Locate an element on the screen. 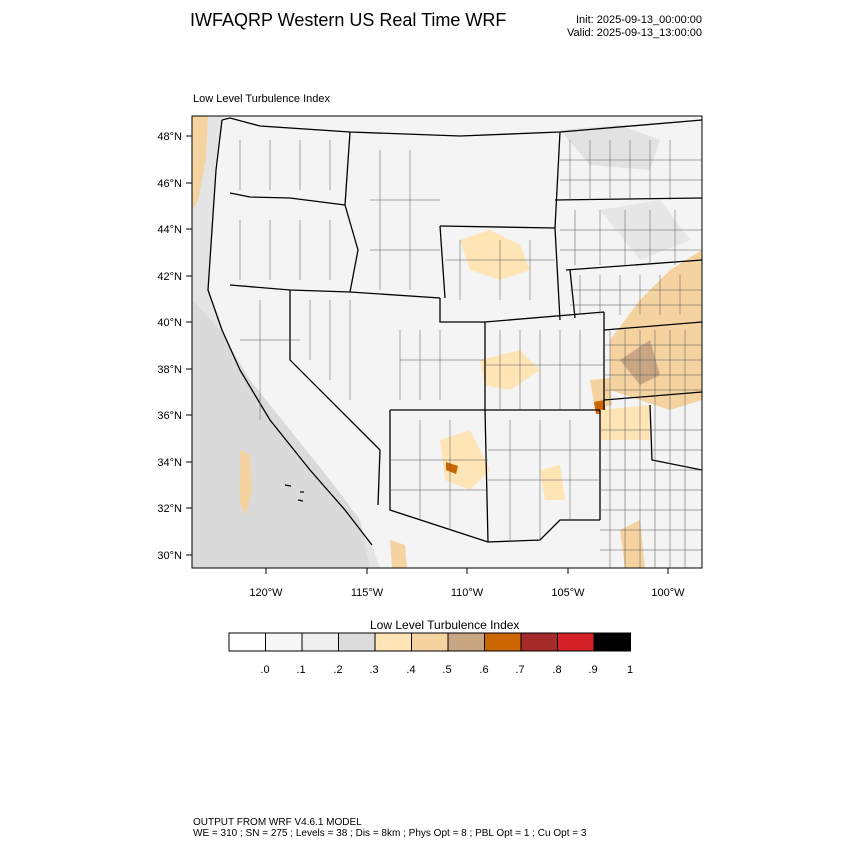  lon-label: 120°W is located at coordinates (266, 593).